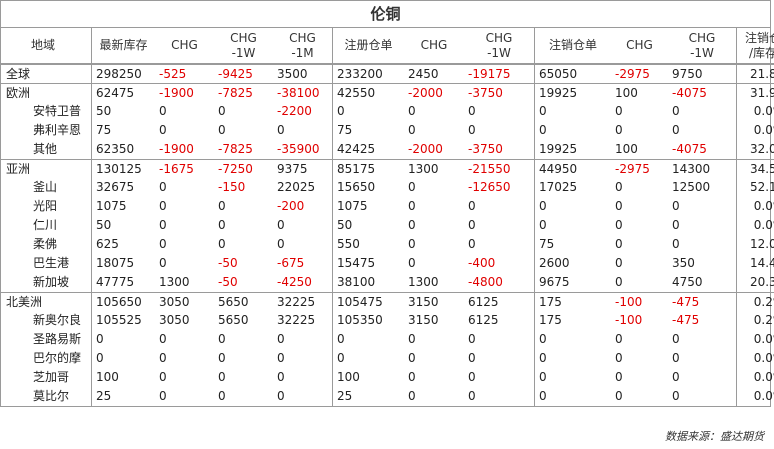 The image size is (774, 449). What do you see at coordinates (176, 149) in the screenshot?
I see `table-cell: -1900` at bounding box center [176, 149].